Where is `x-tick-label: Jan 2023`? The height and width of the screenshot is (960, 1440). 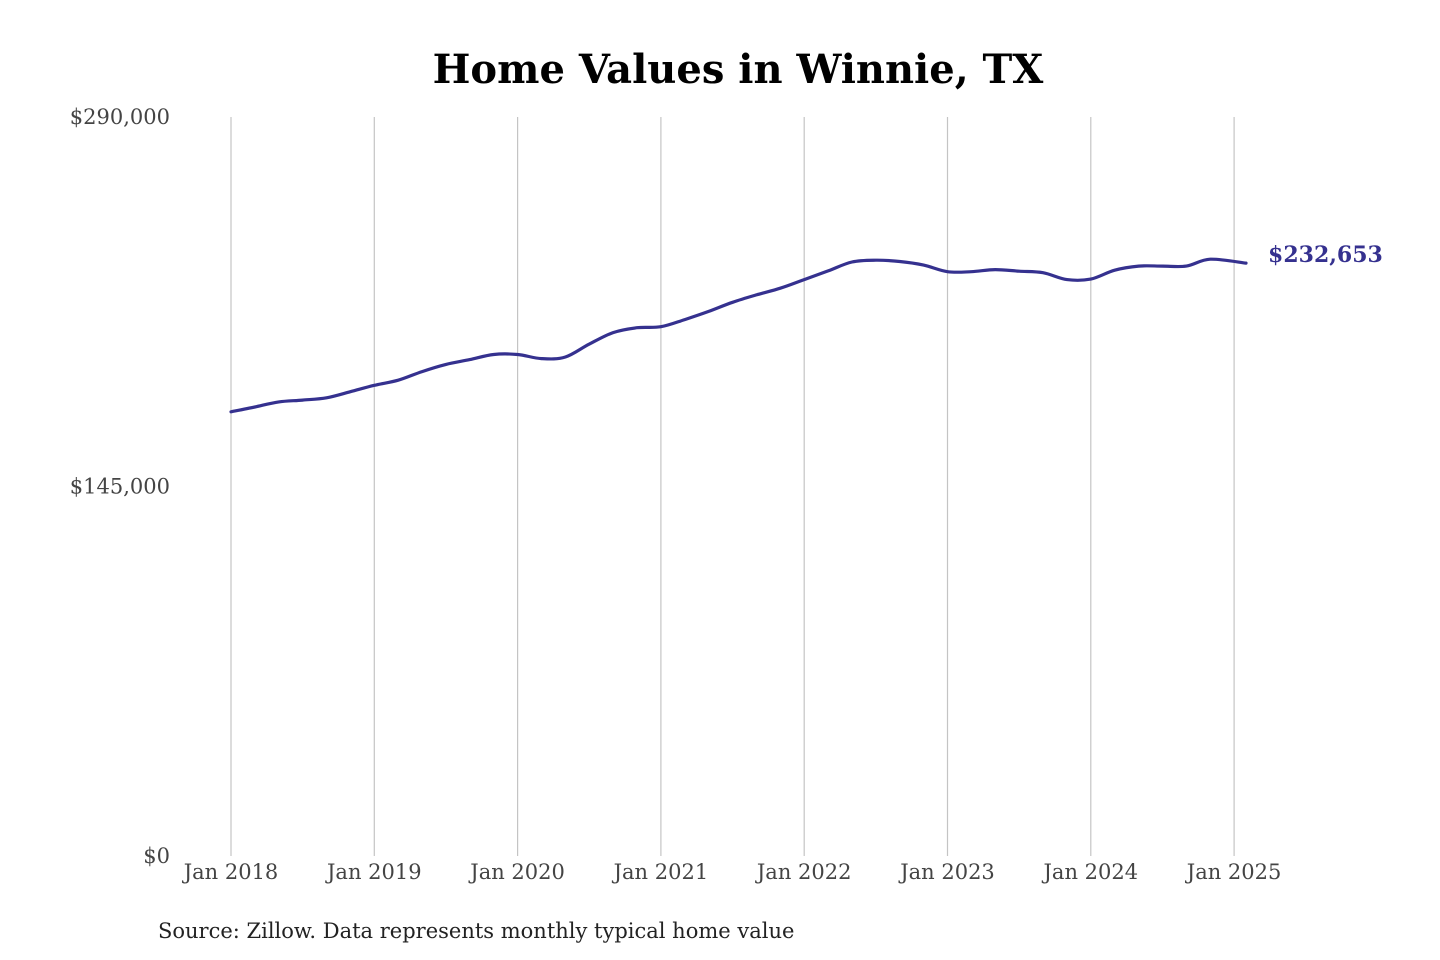
x-tick-label: Jan 2023 is located at coordinates (946, 872).